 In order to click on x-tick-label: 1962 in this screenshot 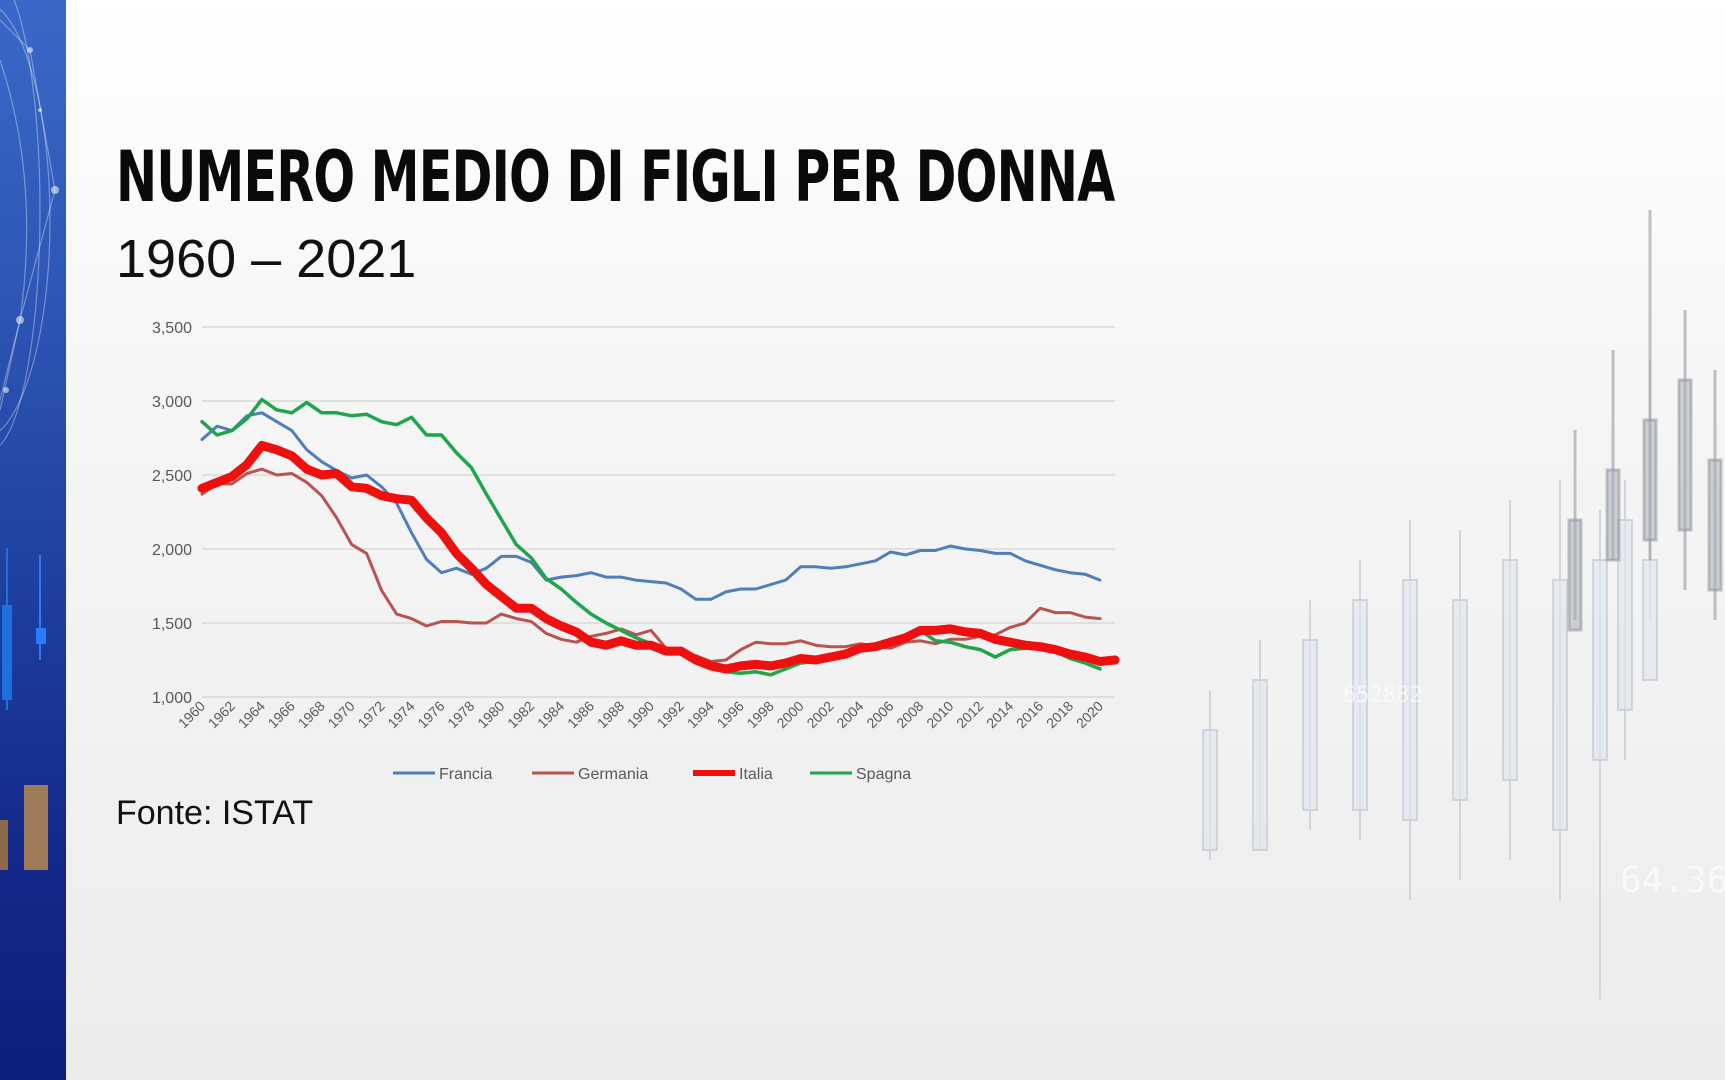, I will do `click(221, 714)`.